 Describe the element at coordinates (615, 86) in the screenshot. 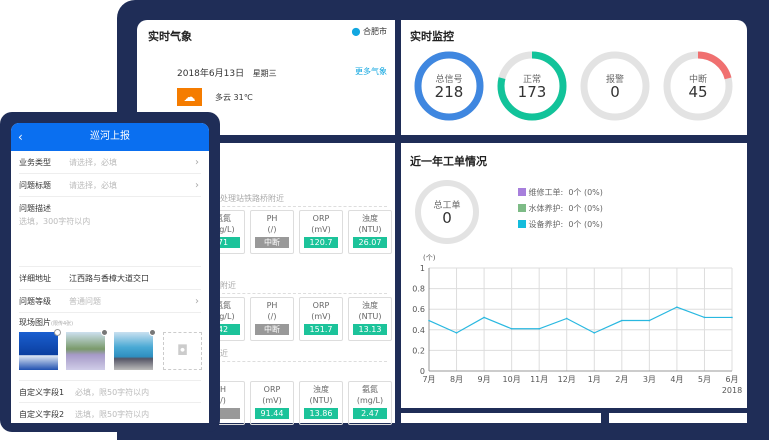

I see `status-ring-2: 报警 0` at that location.